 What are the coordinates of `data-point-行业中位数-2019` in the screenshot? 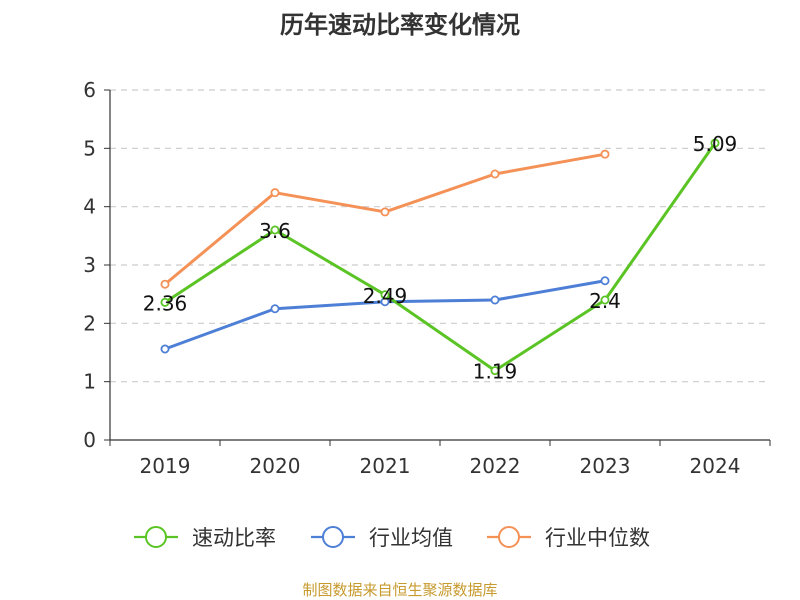 It's located at (165, 284).